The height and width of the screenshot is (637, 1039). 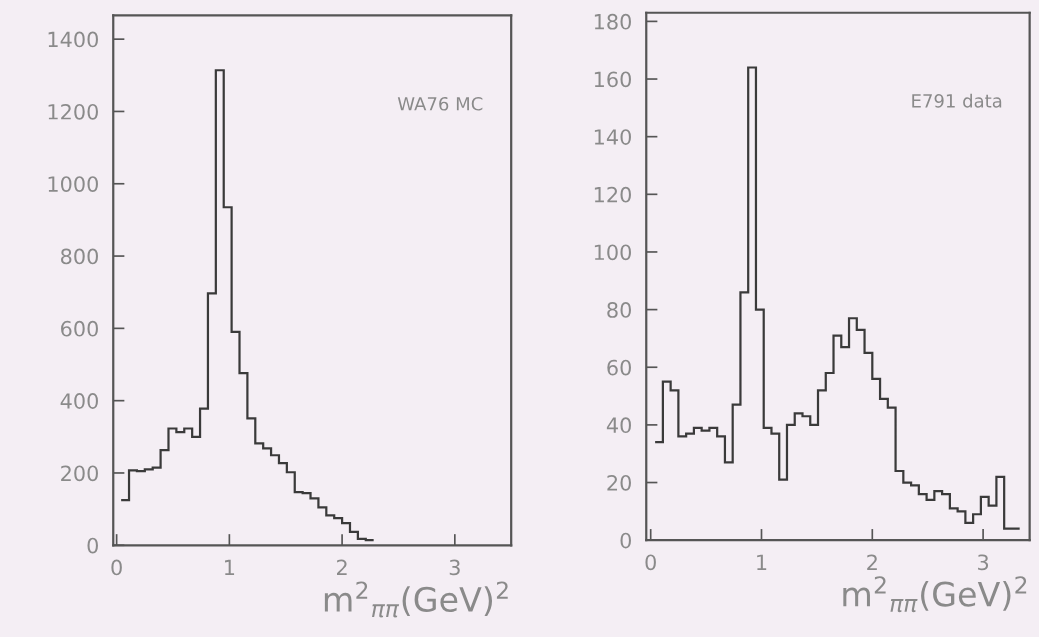 What do you see at coordinates (79, 256) in the screenshot?
I see `y-tick-label: 800` at bounding box center [79, 256].